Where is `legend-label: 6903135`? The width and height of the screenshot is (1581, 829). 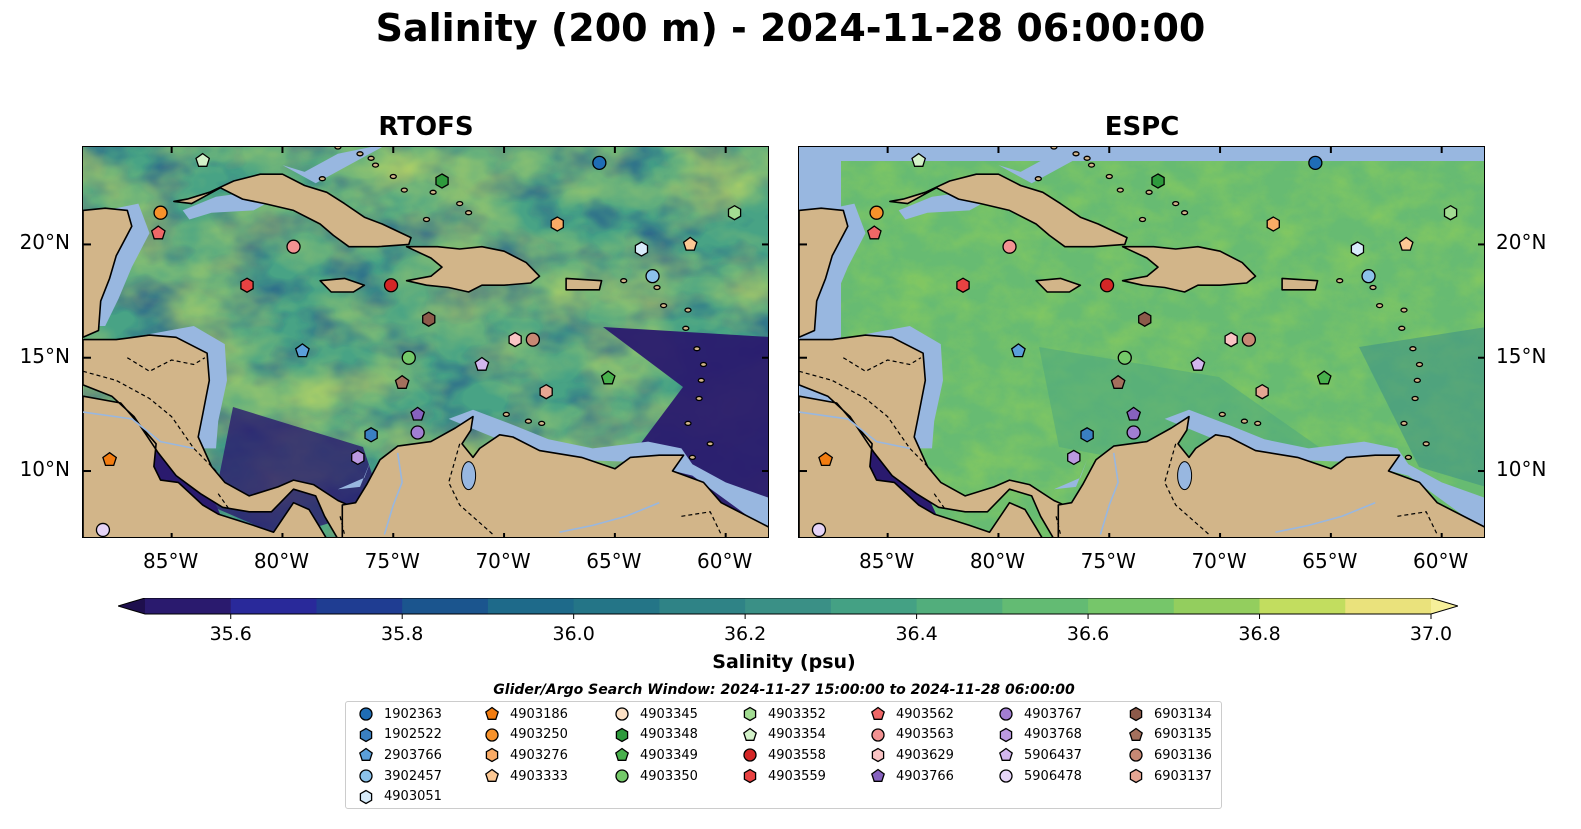
legend-label: 6903135 is located at coordinates (1183, 735).